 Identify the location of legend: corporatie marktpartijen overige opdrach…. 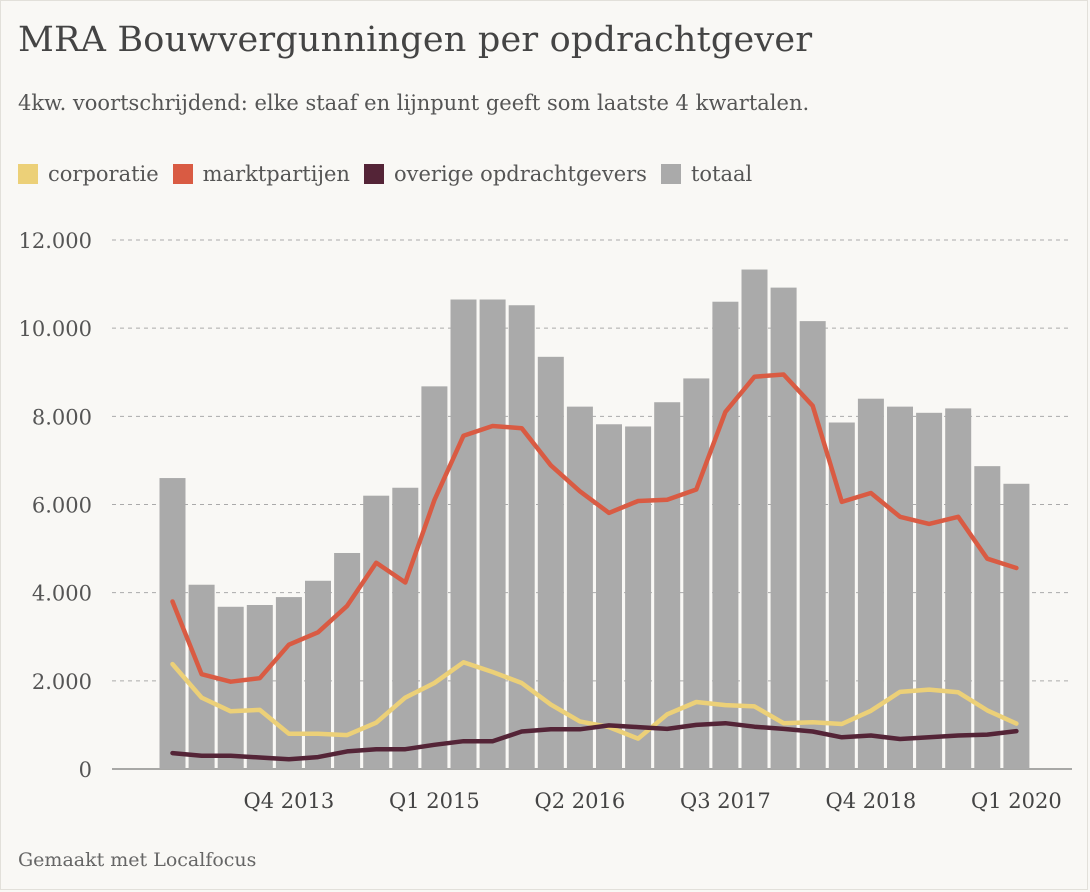
(392, 174).